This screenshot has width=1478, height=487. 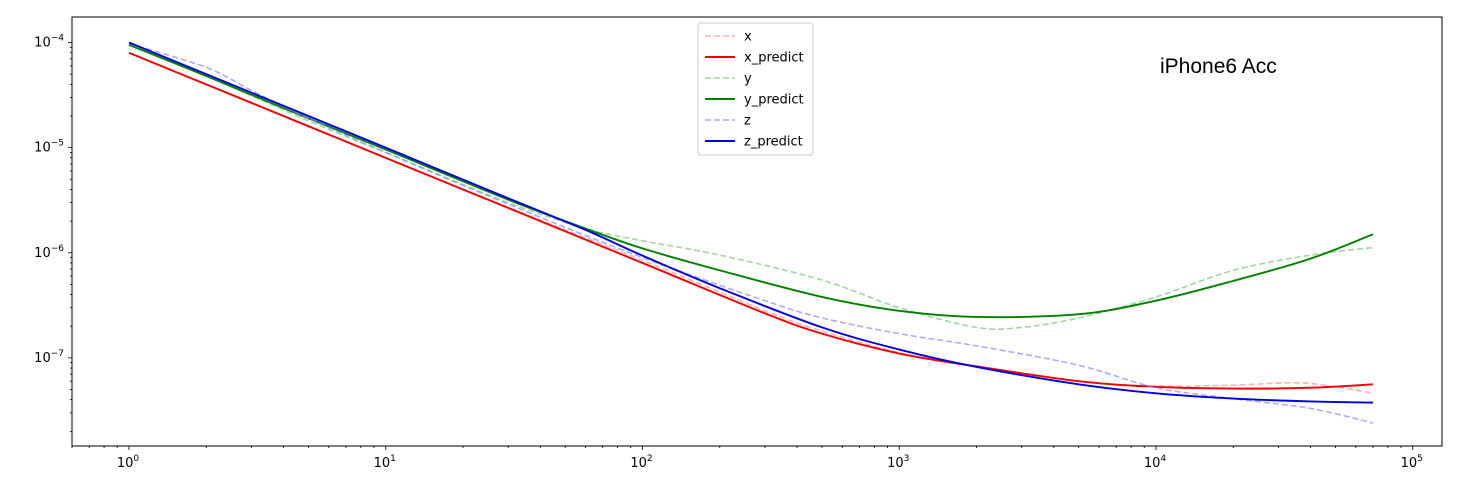 I want to click on x-tick-label: 10⁵, so click(x=1412, y=462).